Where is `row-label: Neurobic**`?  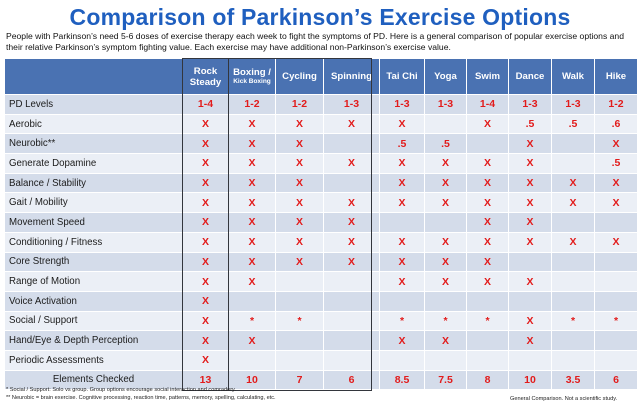 row-label: Neurobic** is located at coordinates (93, 144).